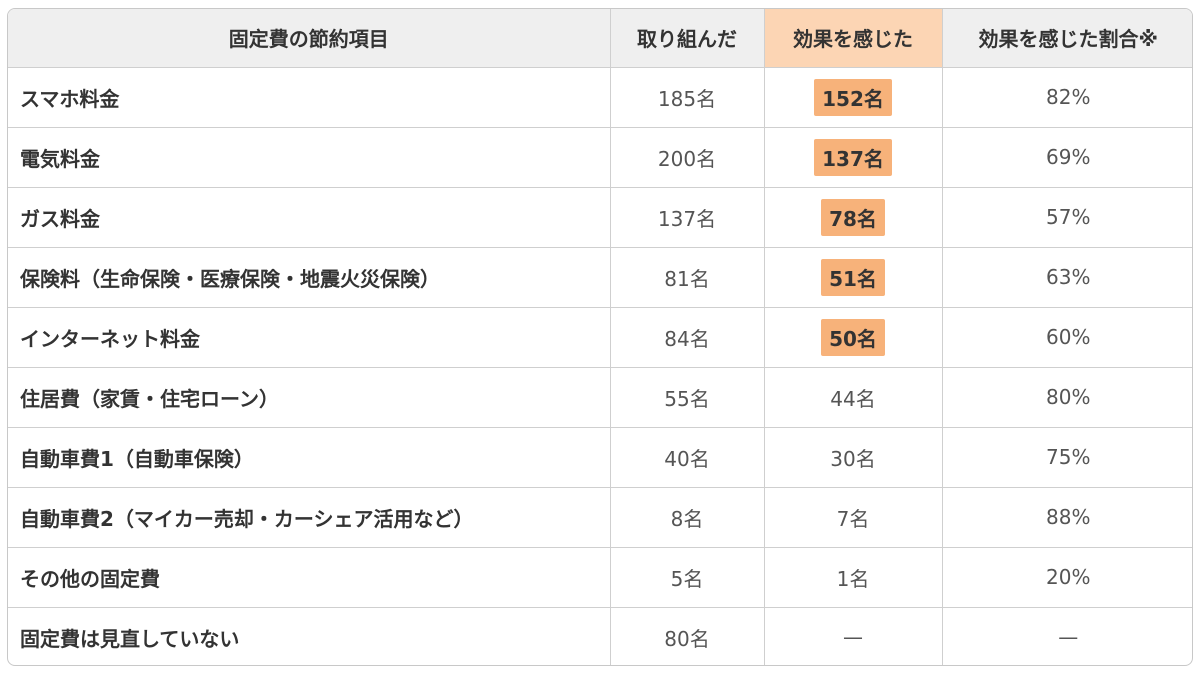 This screenshot has height=675, width=1200. I want to click on cell-tried: 81名, so click(687, 277).